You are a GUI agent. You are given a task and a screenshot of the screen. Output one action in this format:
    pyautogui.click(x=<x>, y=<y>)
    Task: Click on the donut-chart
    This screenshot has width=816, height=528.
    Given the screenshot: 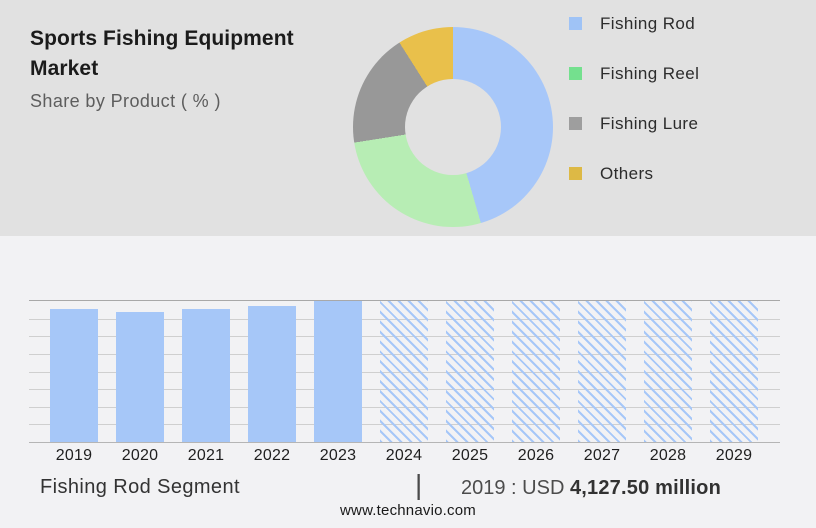 What is the action you would take?
    pyautogui.click(x=453, y=127)
    